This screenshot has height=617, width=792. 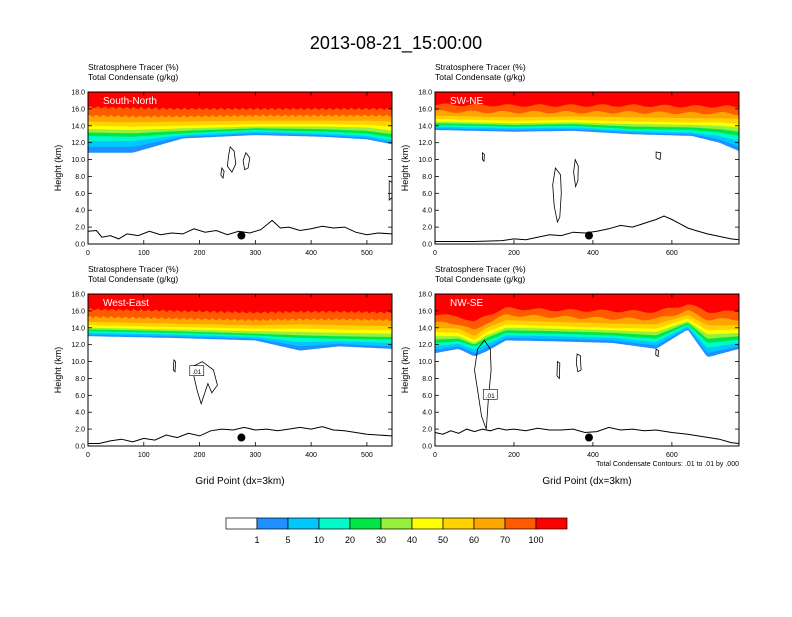 What do you see at coordinates (535, 540) in the screenshot?
I see `colorbar-label: 100` at bounding box center [535, 540].